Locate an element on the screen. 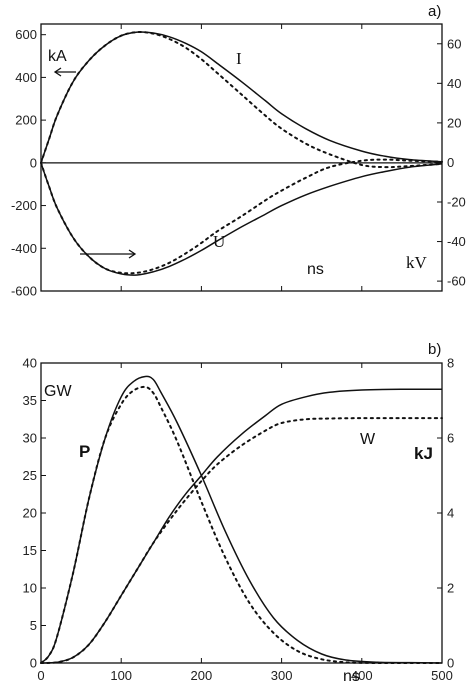 The image size is (474, 685). y-left-tick-label: 400 is located at coordinates (26, 77).